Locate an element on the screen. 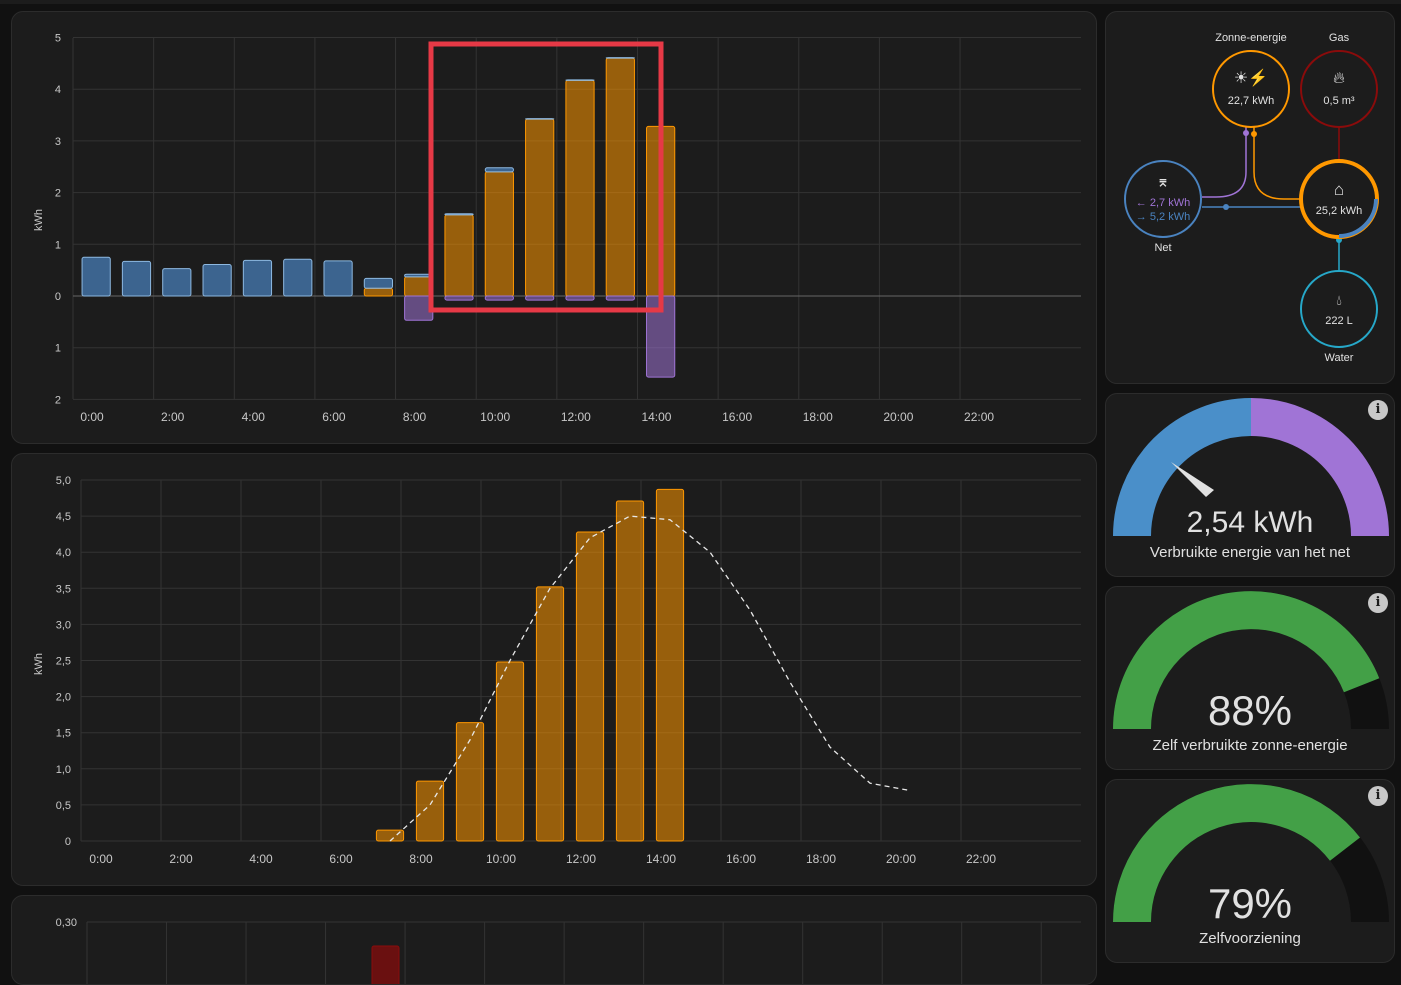 This screenshot has width=1401, height=985. y-tick-label: 2,0 is located at coordinates (63, 698).